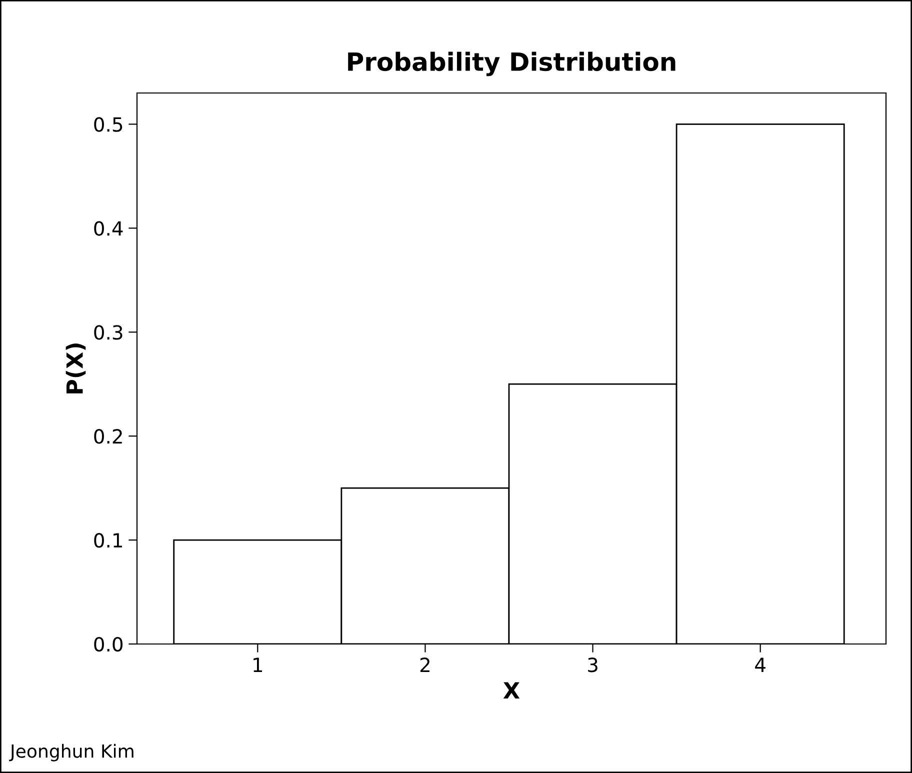 The width and height of the screenshot is (912, 773). What do you see at coordinates (108, 436) in the screenshot?
I see `y-tick-label: 0.2` at bounding box center [108, 436].